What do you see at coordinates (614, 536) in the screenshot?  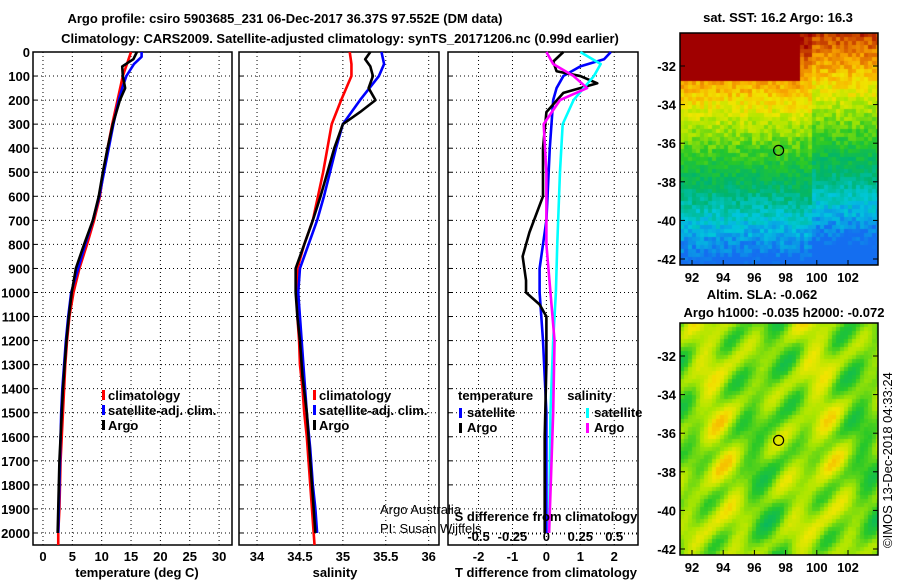 I see `s-tick-label: 0.5` at bounding box center [614, 536].